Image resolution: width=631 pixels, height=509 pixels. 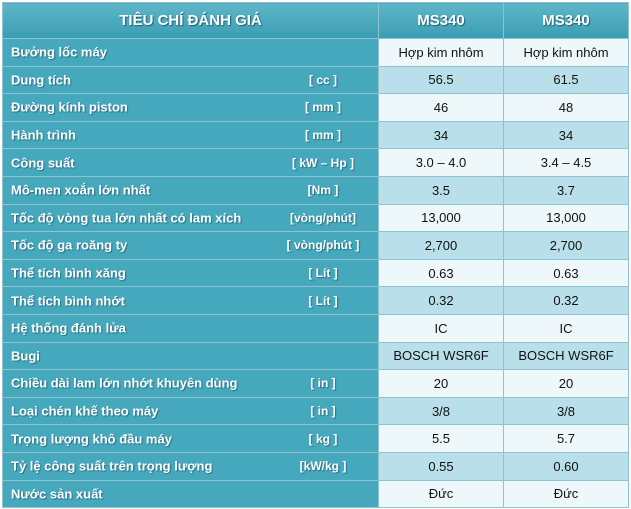 I want to click on row: Công suất [ kW – Hp ] 3.0 – 4.0 3.4 – 4.5, so click(x=315, y=162).